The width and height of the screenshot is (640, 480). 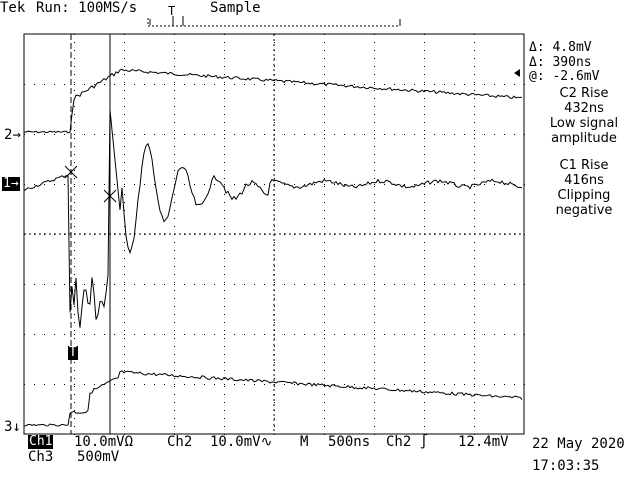 I want to click on date-readout: 22 May 2020, so click(x=578, y=444).